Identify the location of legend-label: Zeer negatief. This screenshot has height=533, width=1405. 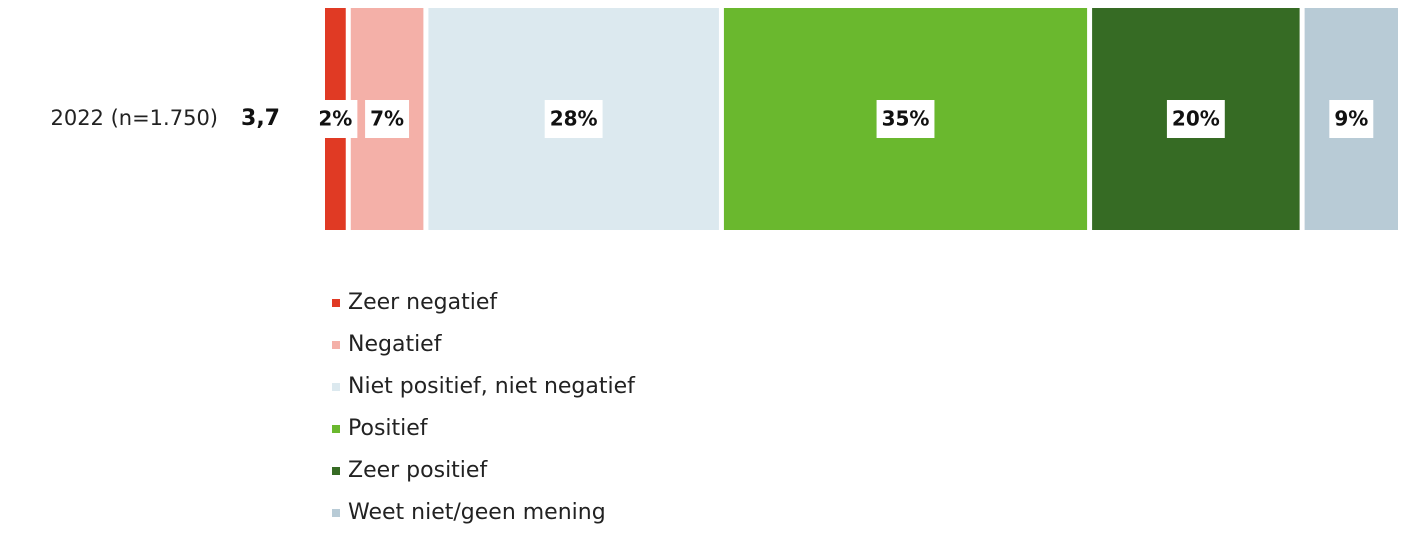
(423, 302).